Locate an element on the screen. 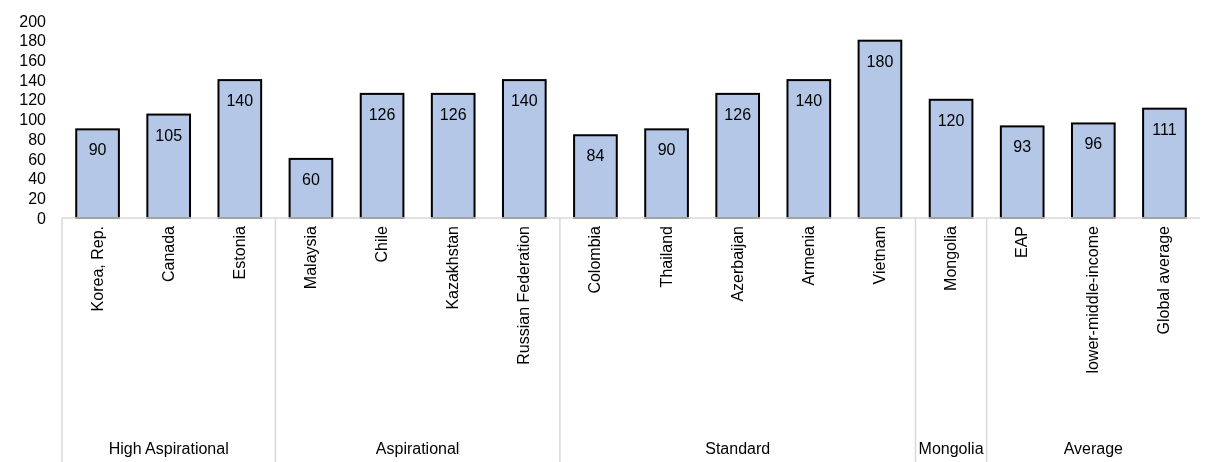  y-tick-label: 100 is located at coordinates (33, 120).